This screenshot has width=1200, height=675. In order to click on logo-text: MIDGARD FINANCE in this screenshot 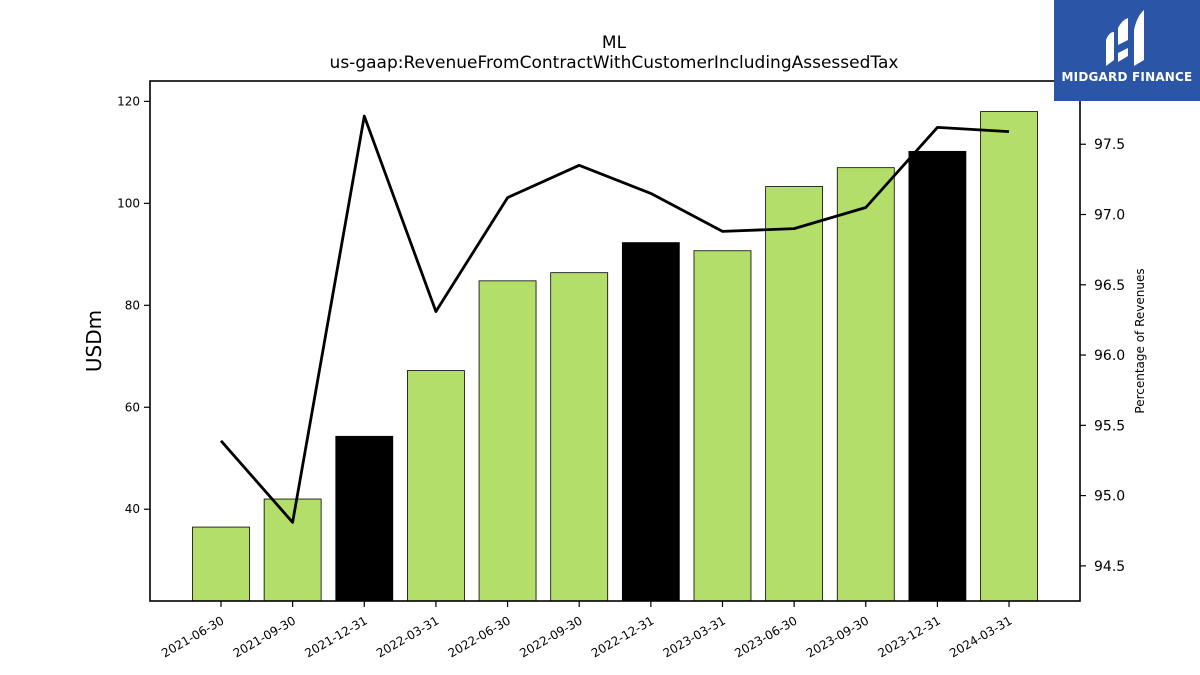, I will do `click(1127, 77)`.